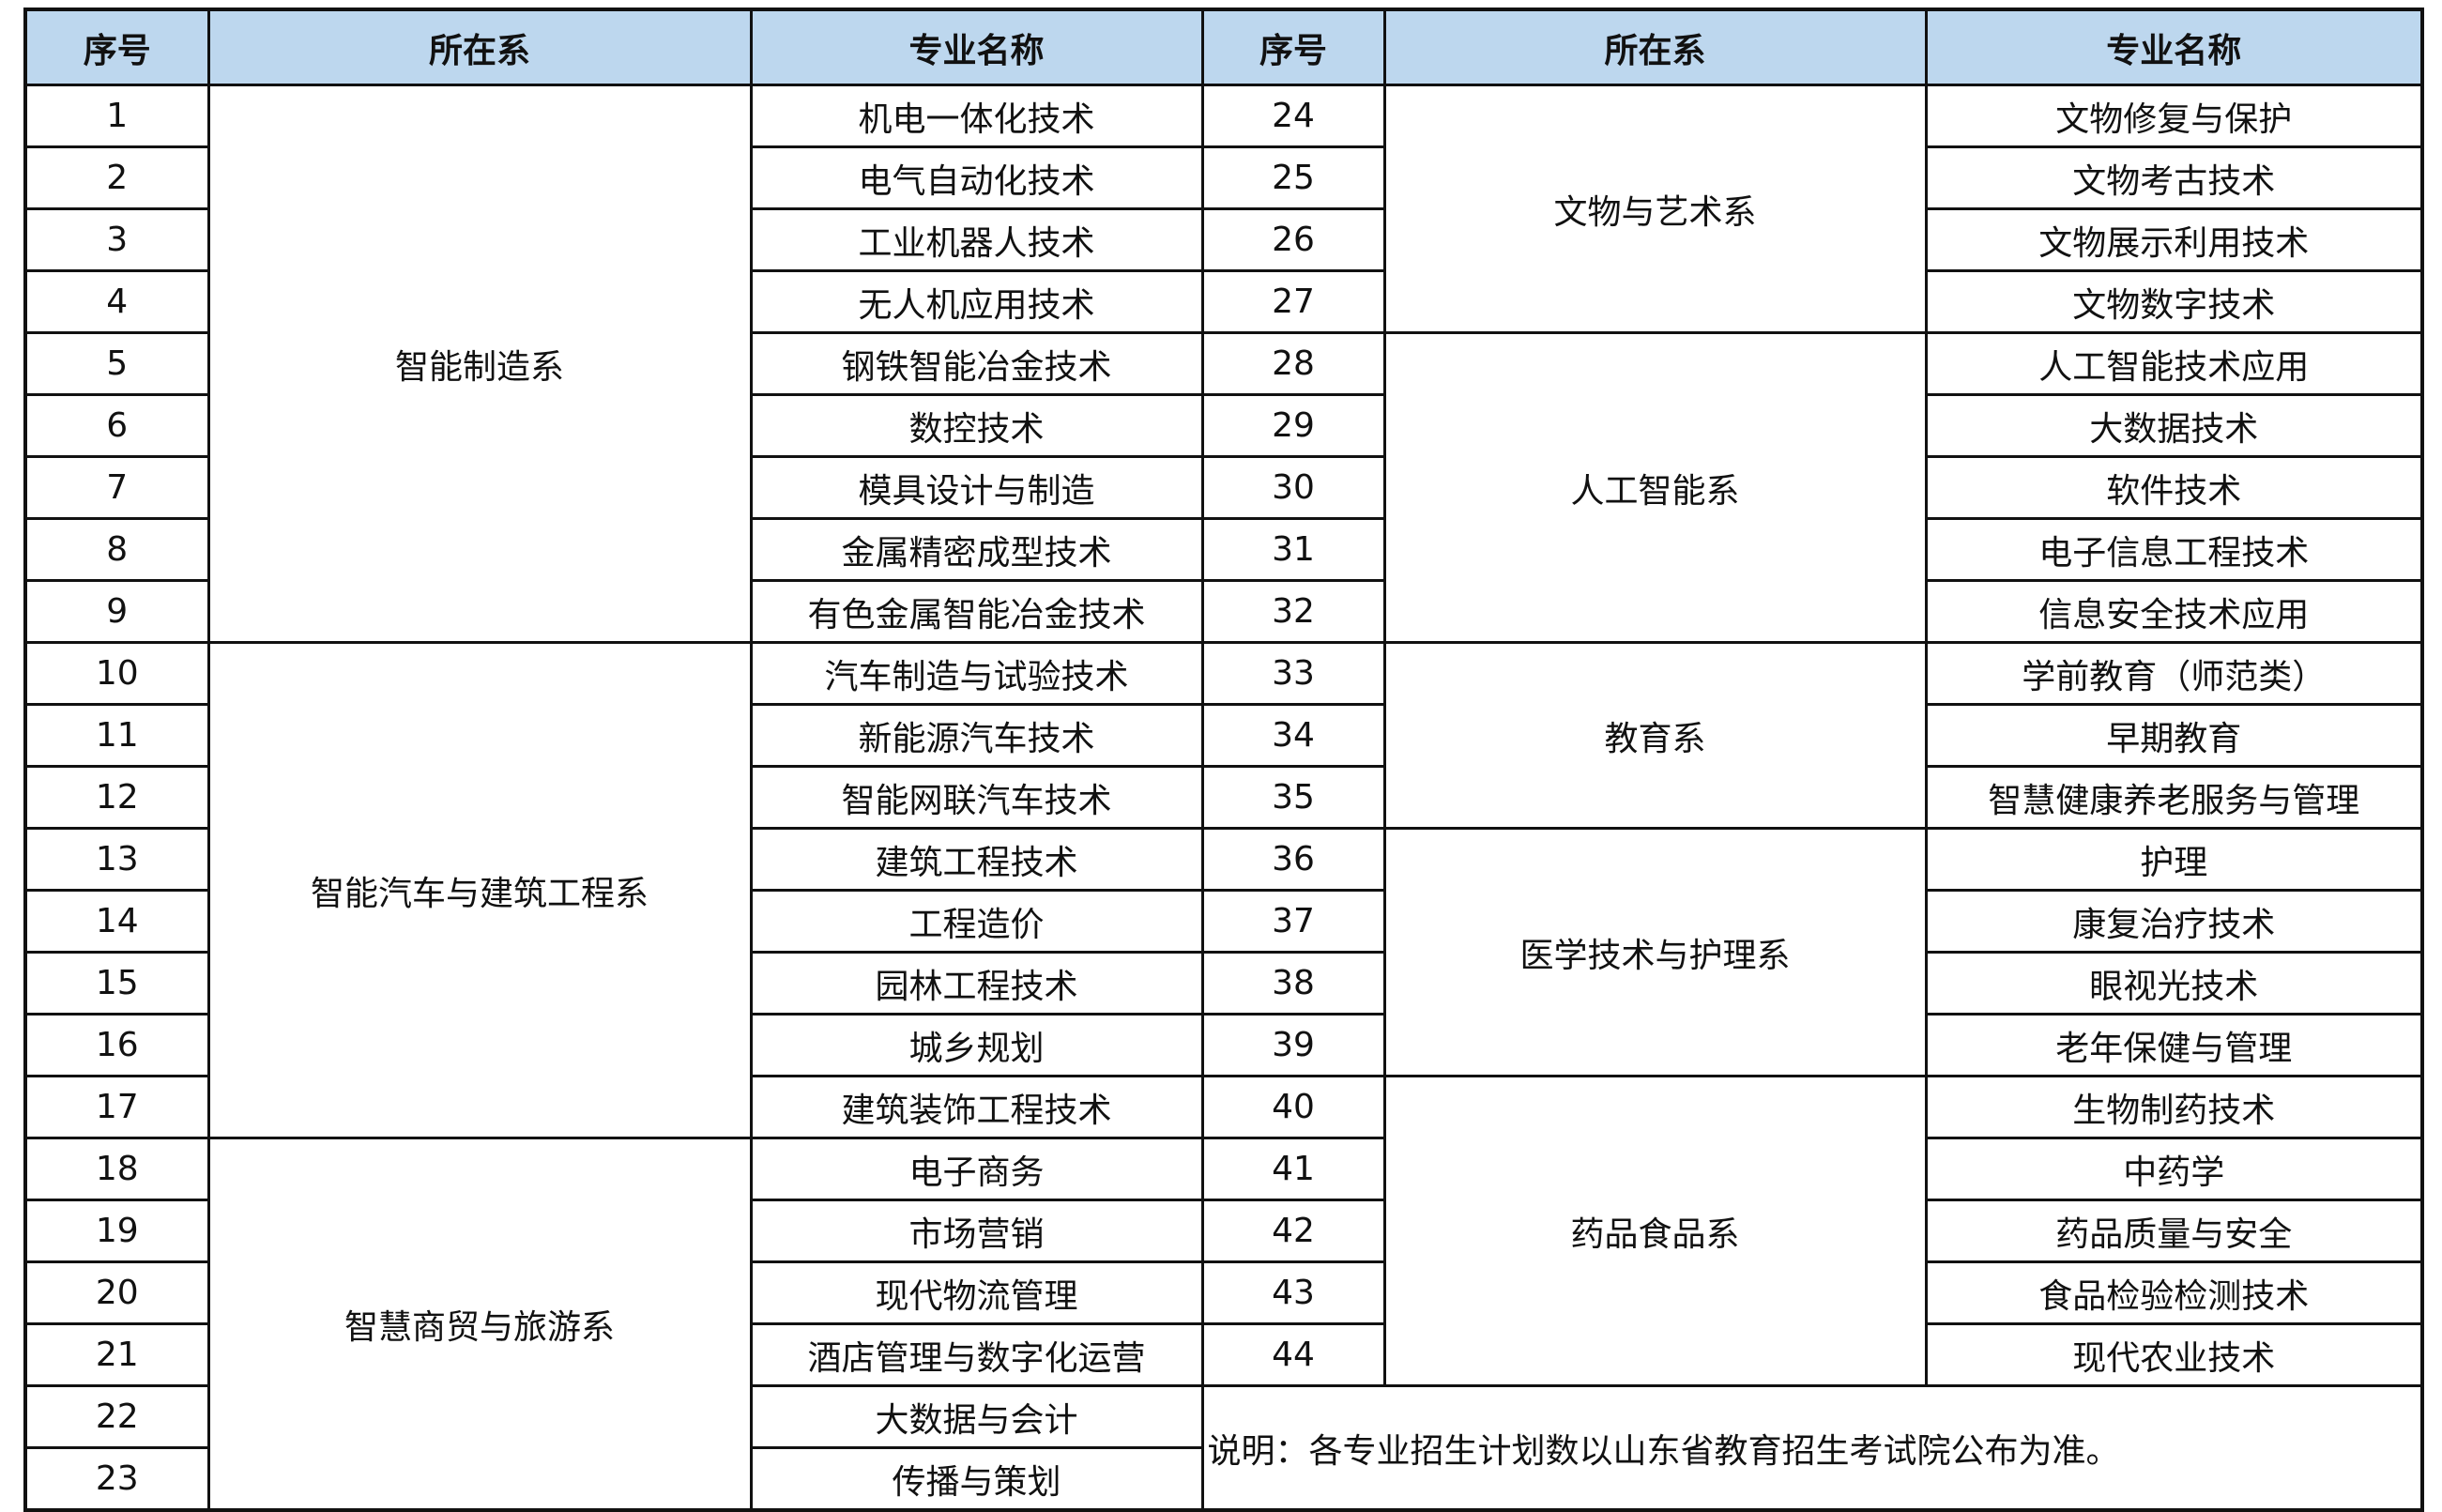  Describe the element at coordinates (1293, 611) in the screenshot. I see `seq-cell: 32` at that location.